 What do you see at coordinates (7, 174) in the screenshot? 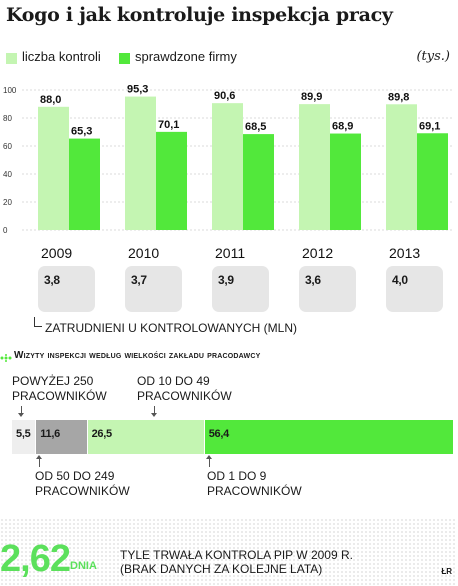
I see `y-tick-label: 40` at bounding box center [7, 174].